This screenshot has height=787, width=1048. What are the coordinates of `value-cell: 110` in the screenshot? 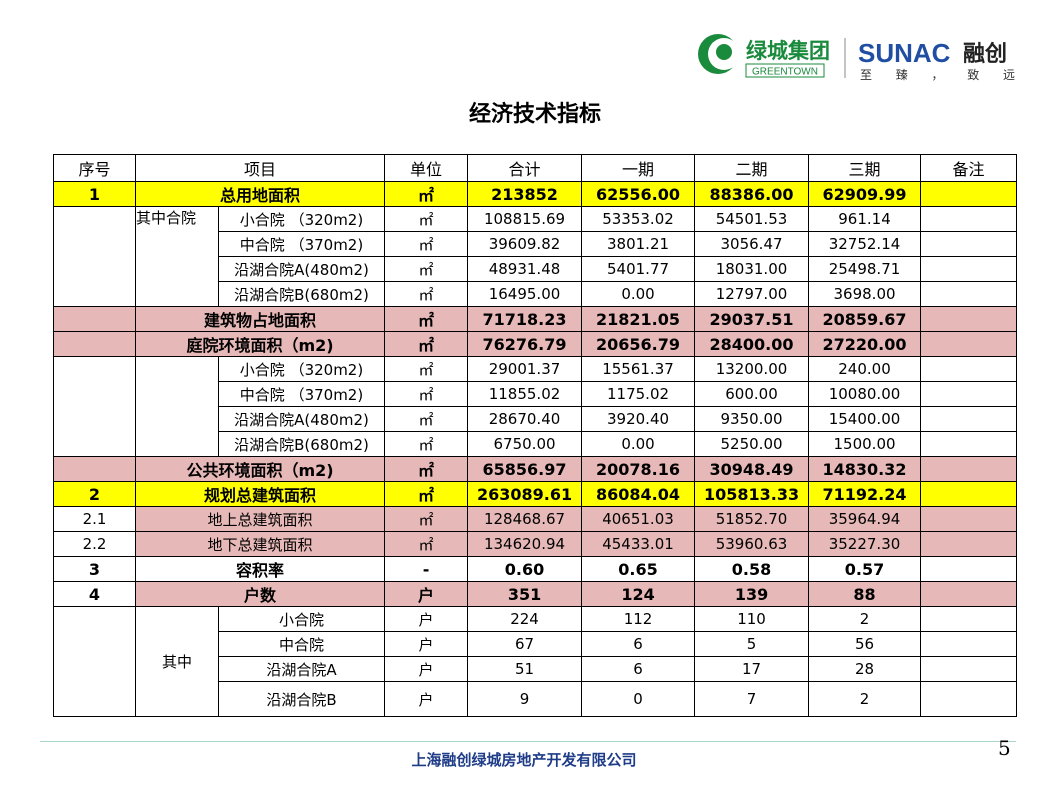 It's located at (752, 619).